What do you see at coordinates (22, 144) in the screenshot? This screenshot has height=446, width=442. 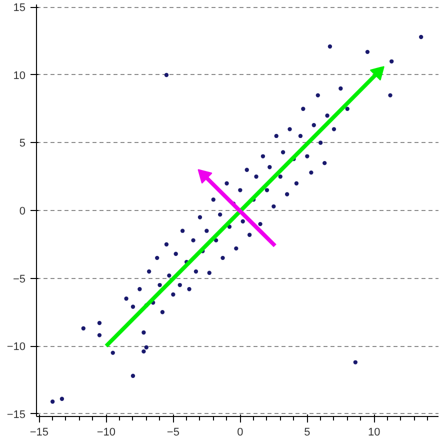 I see `y-tick-label: 5` at bounding box center [22, 144].